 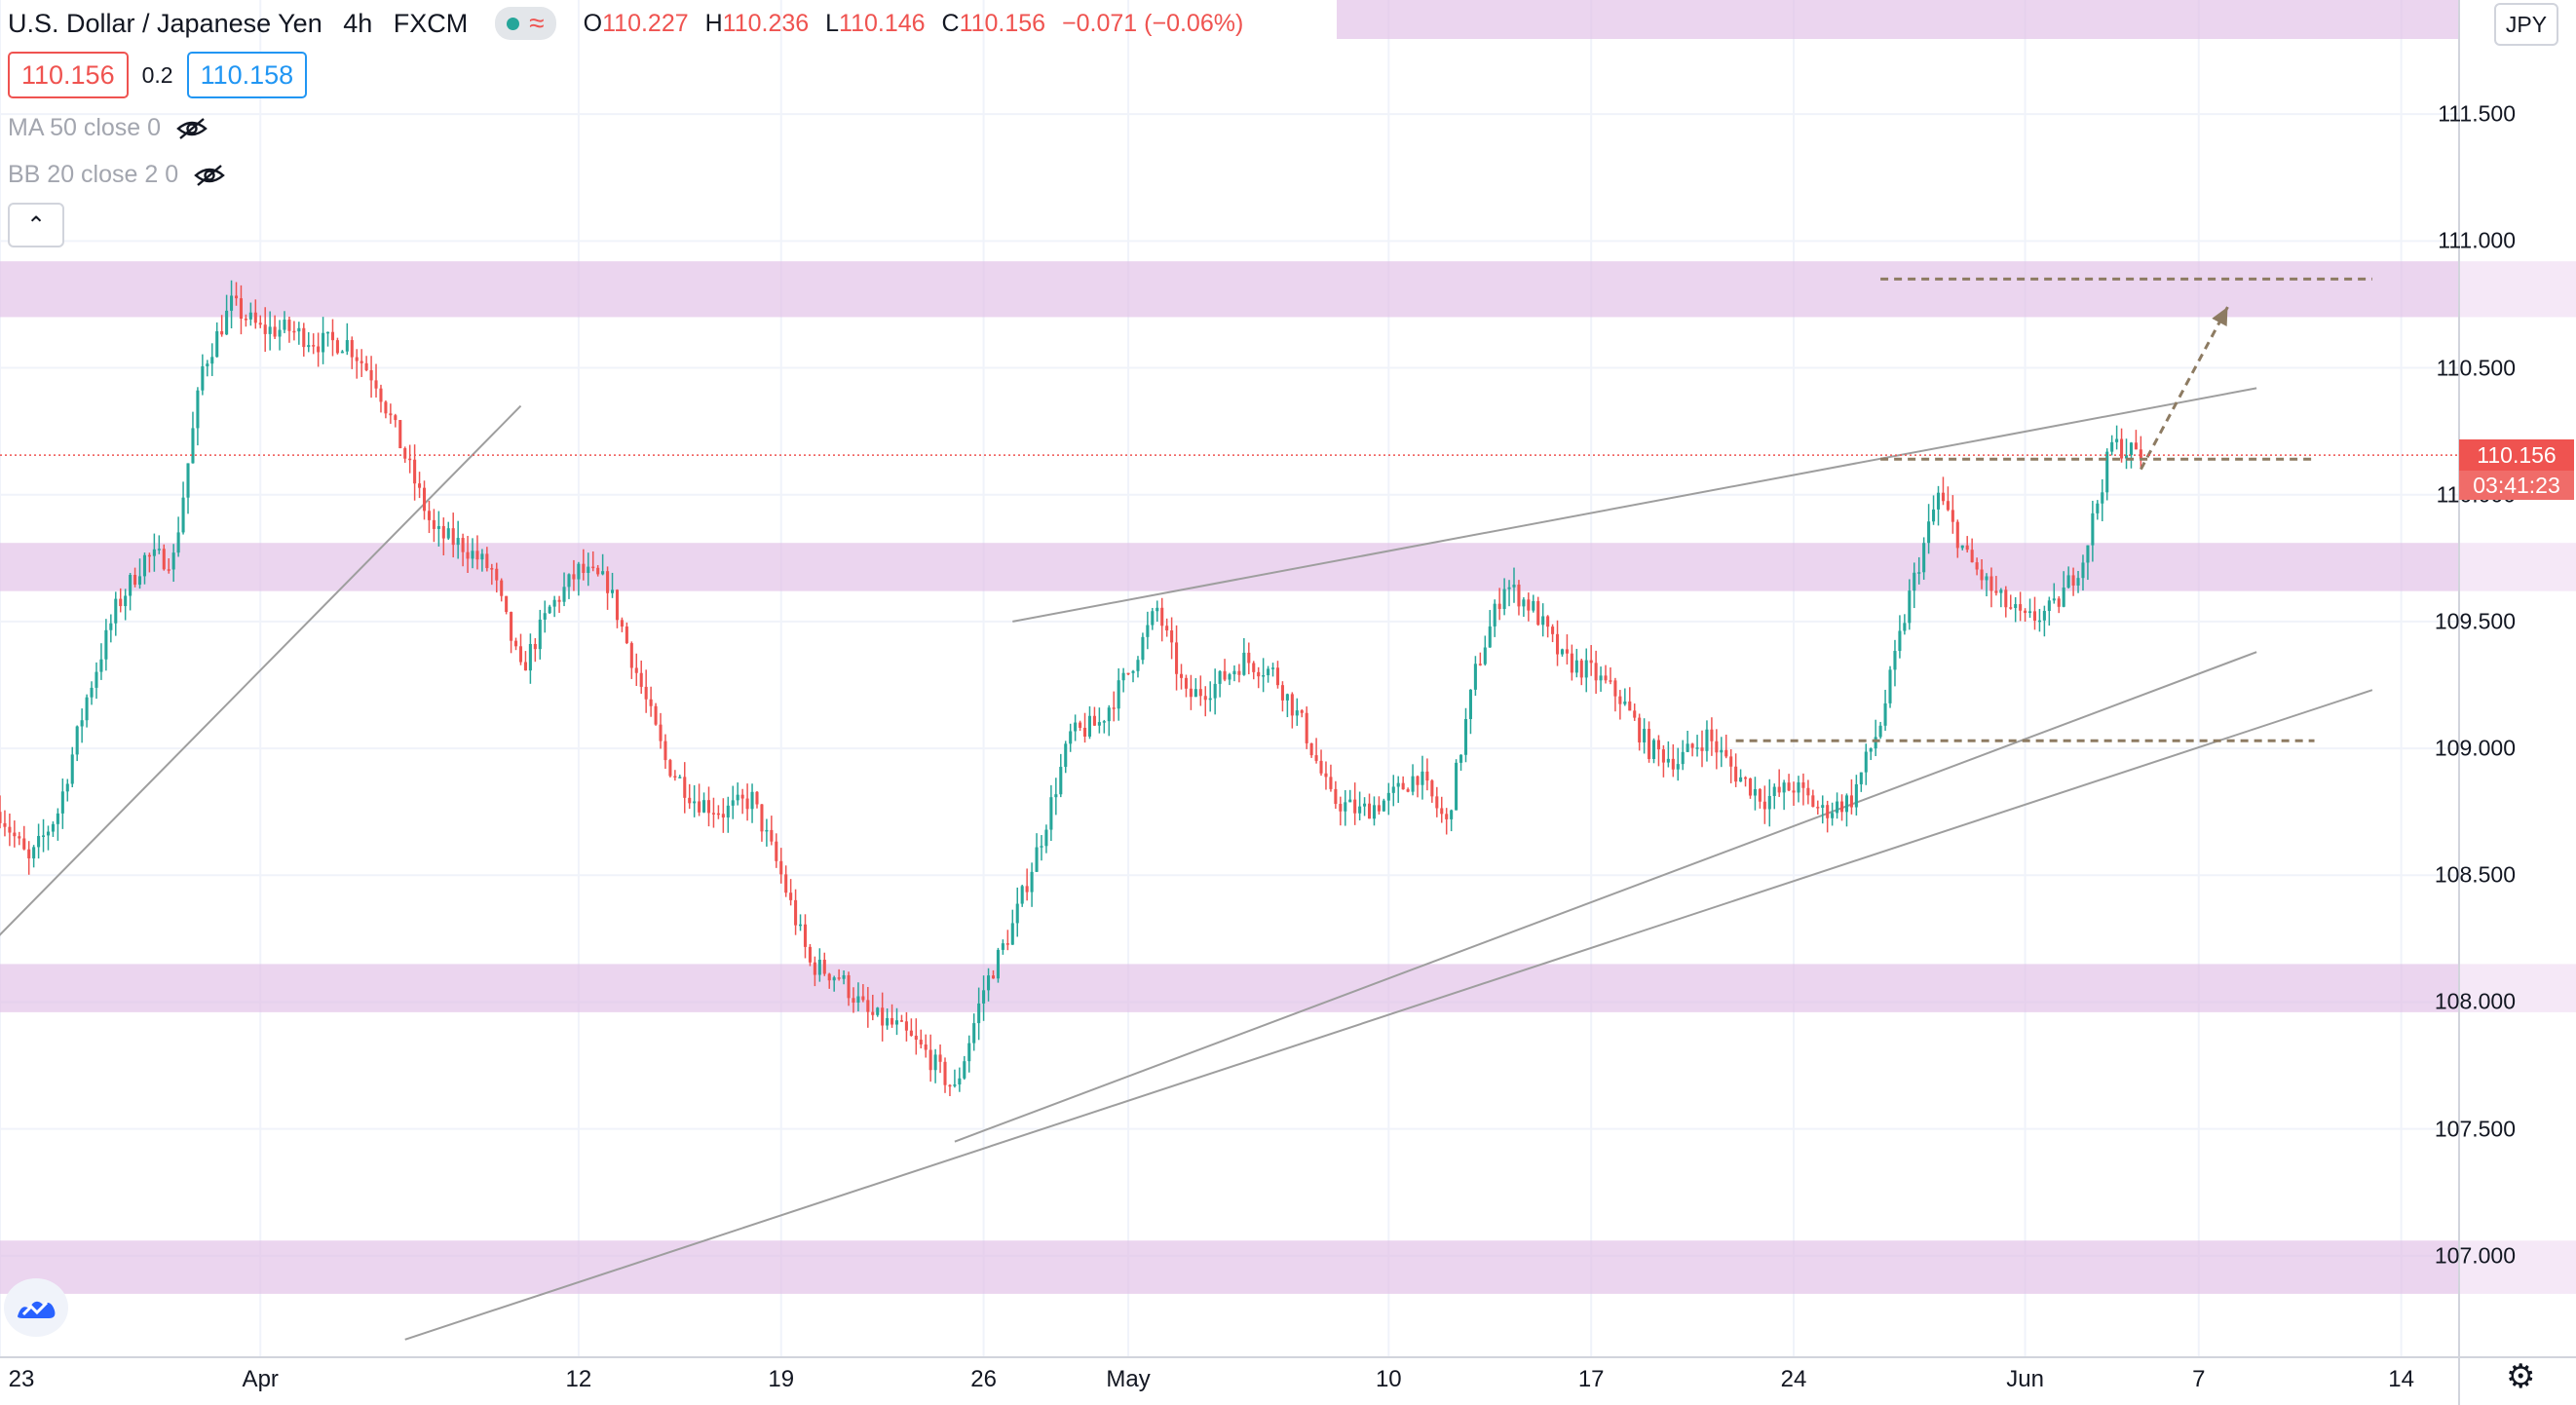 I want to click on collapse-legend-button: ⌃, so click(x=36, y=225).